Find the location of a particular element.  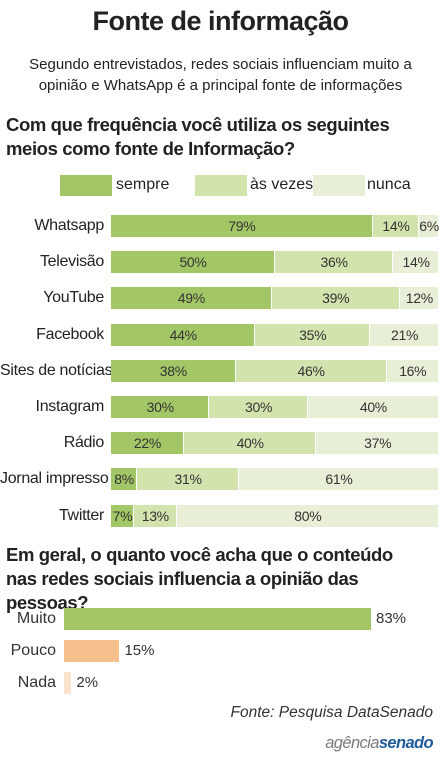

data-label: 46% is located at coordinates (311, 371).